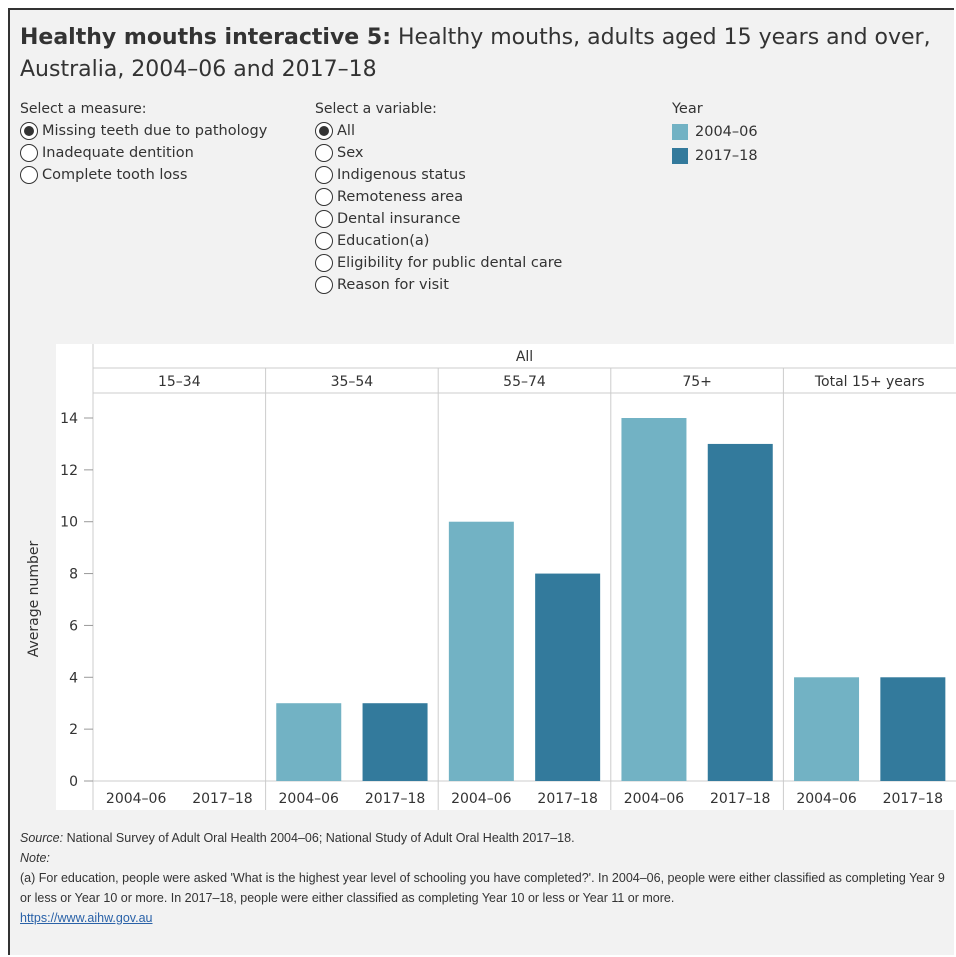 This screenshot has width=956, height=957. What do you see at coordinates (346, 131) in the screenshot?
I see `radio-label: All` at bounding box center [346, 131].